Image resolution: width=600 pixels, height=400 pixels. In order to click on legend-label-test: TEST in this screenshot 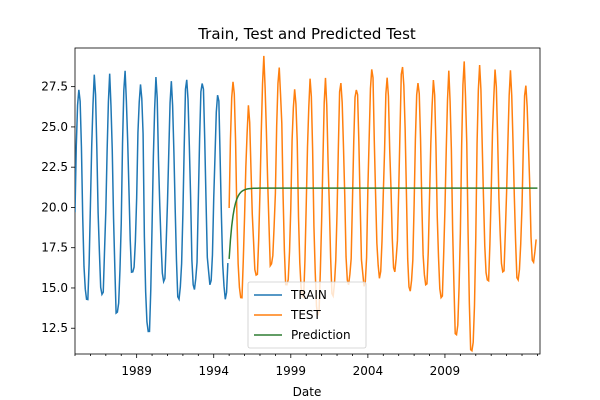, I will do `click(306, 315)`.